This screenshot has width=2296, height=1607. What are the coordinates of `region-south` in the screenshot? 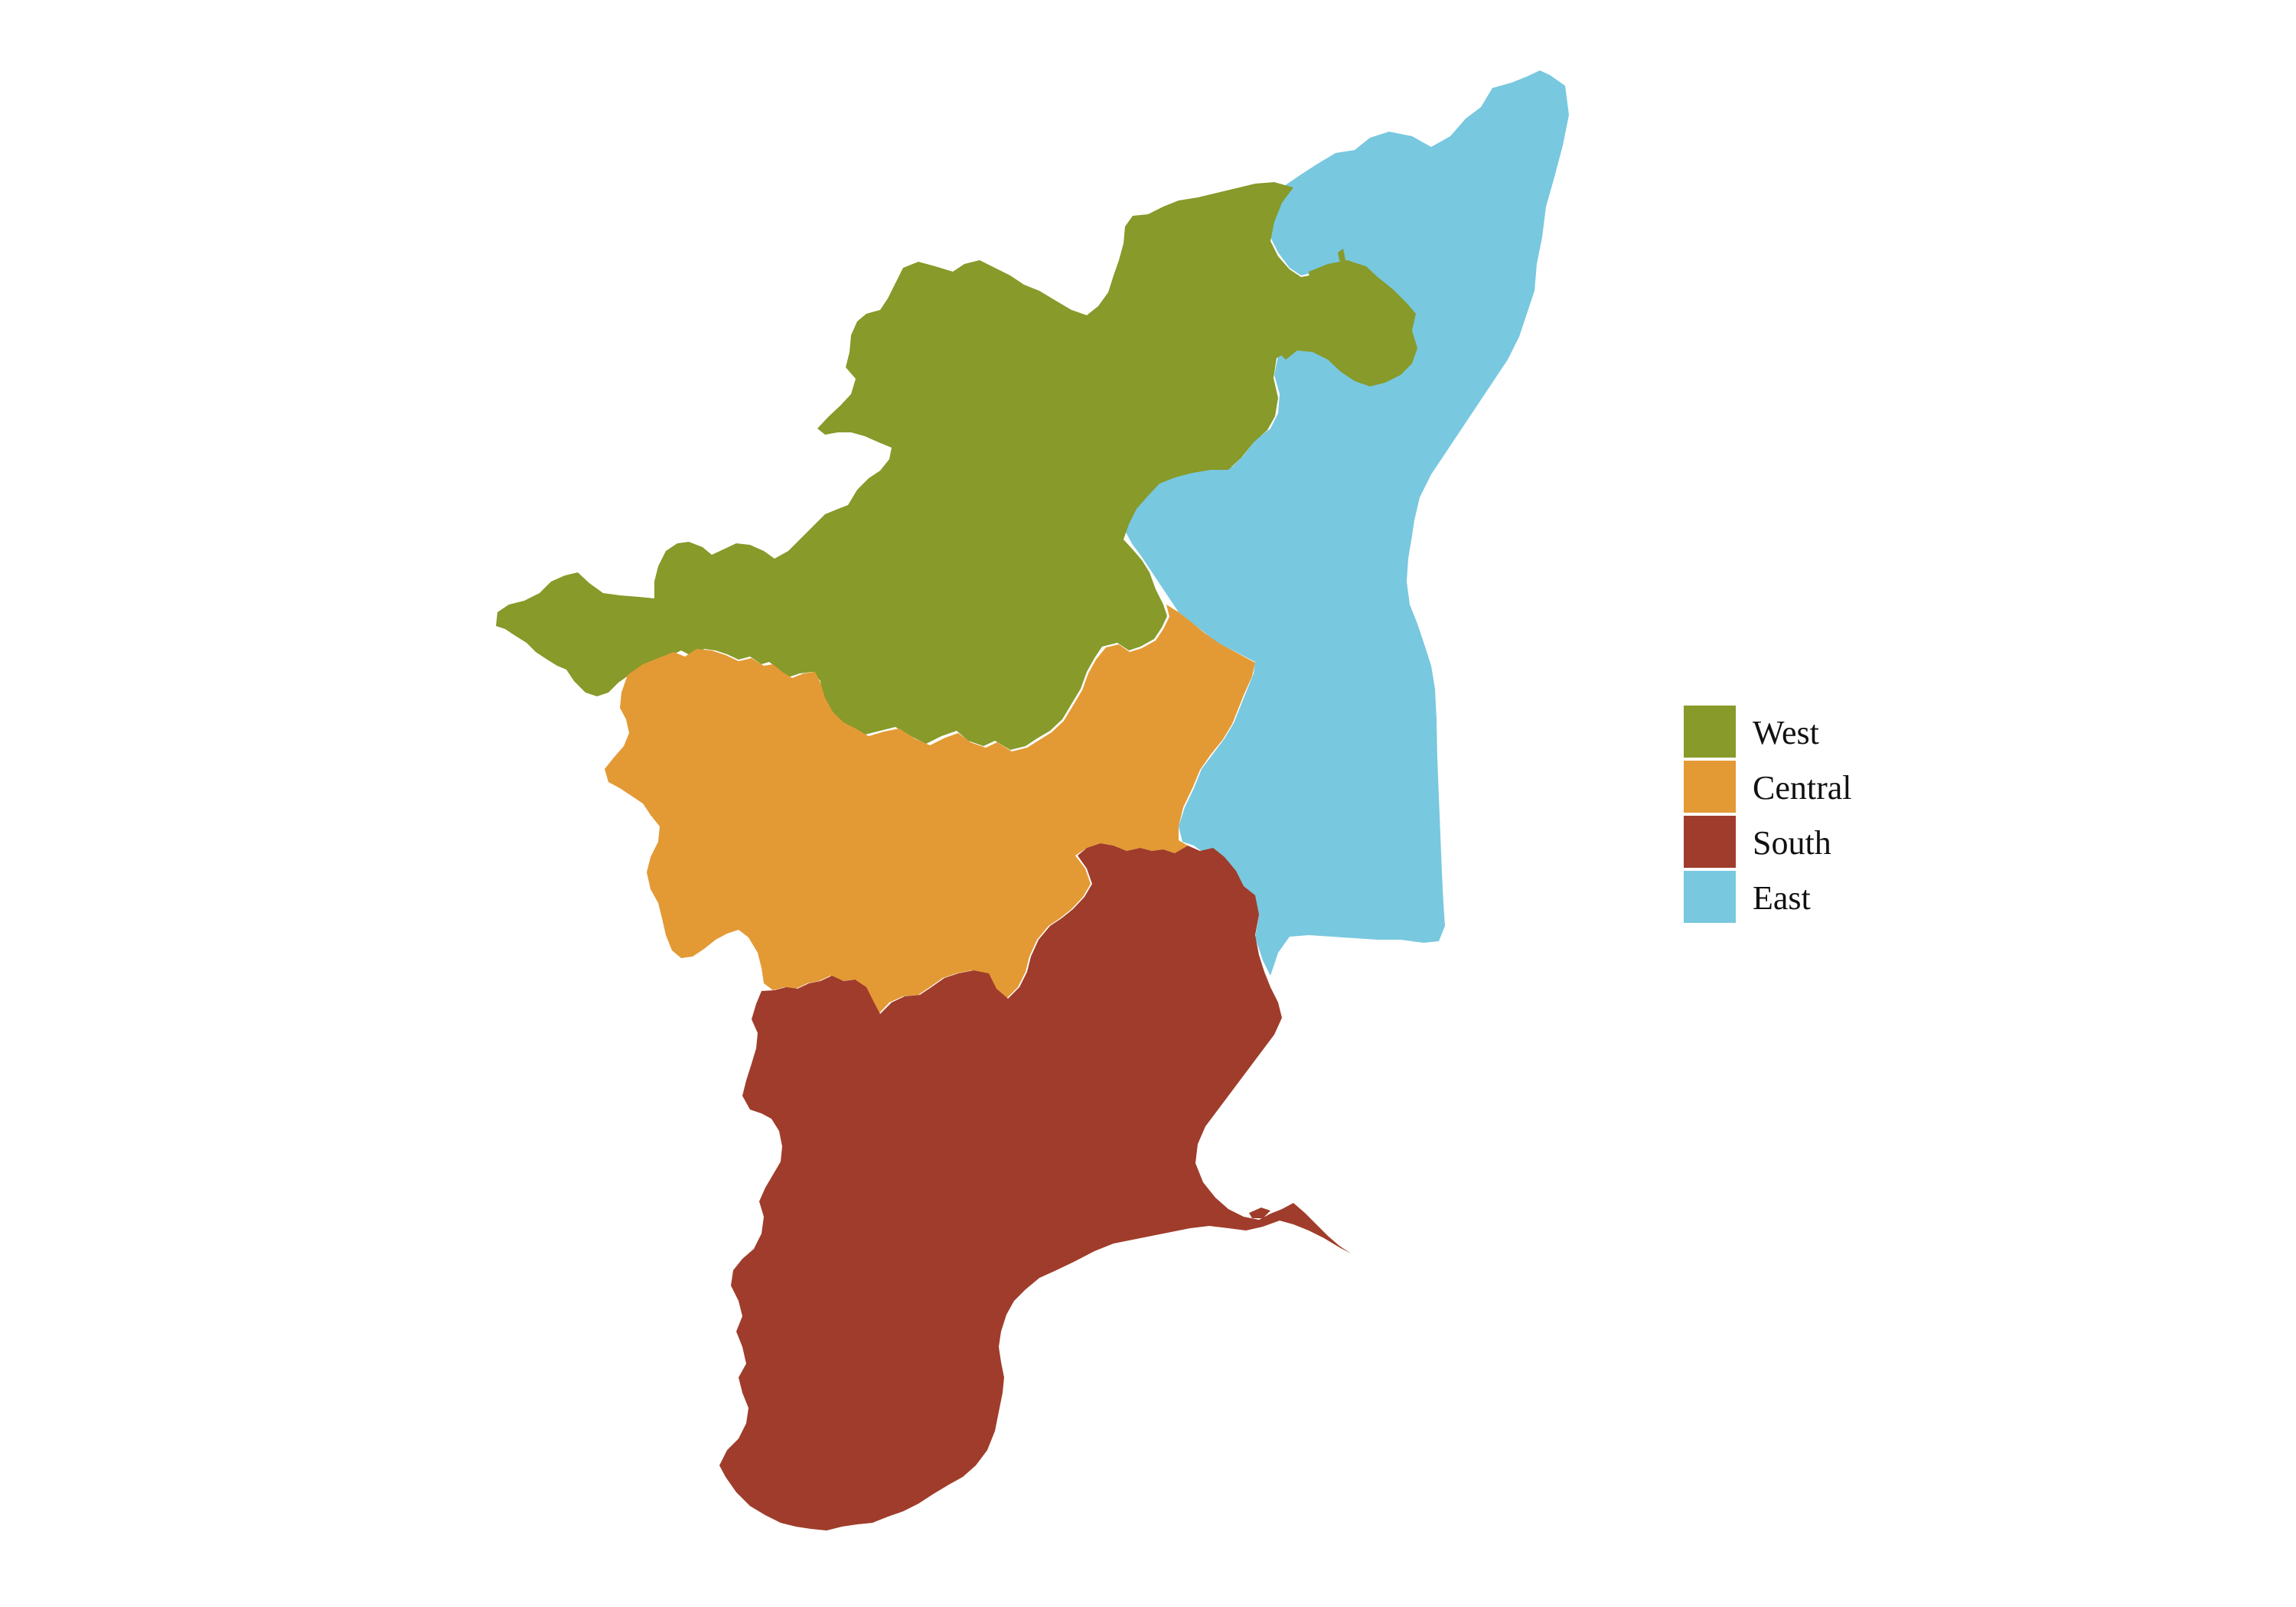 It's located at (1035, 1186).